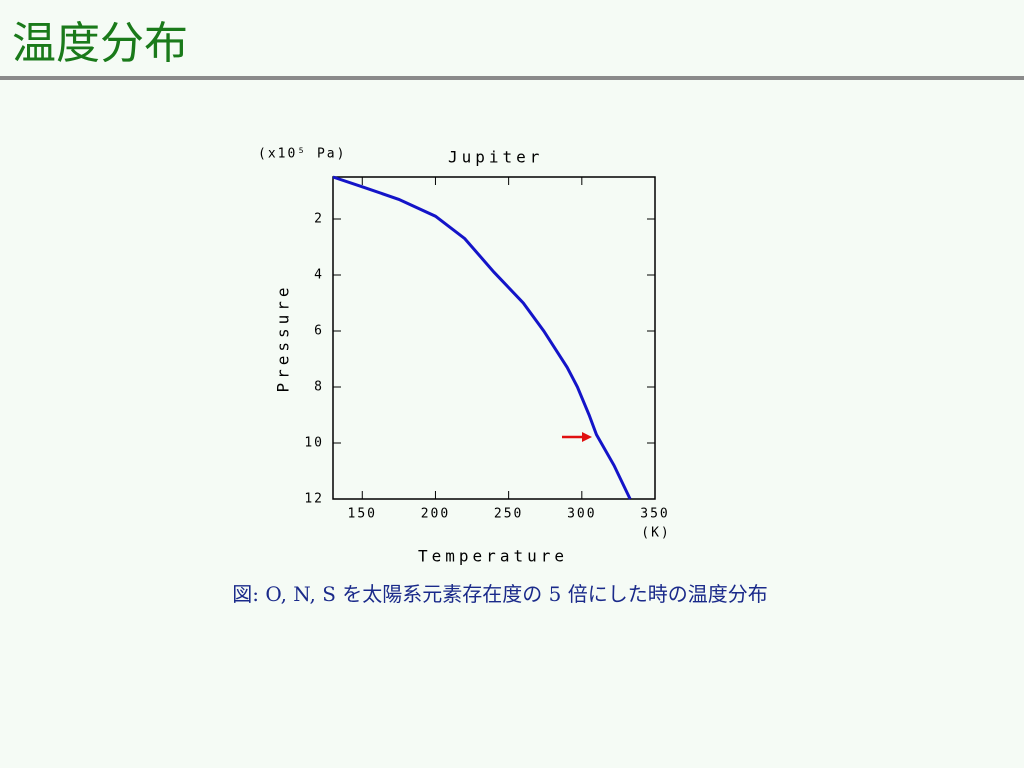  What do you see at coordinates (482, 337) in the screenshot?
I see `data-line` at bounding box center [482, 337].